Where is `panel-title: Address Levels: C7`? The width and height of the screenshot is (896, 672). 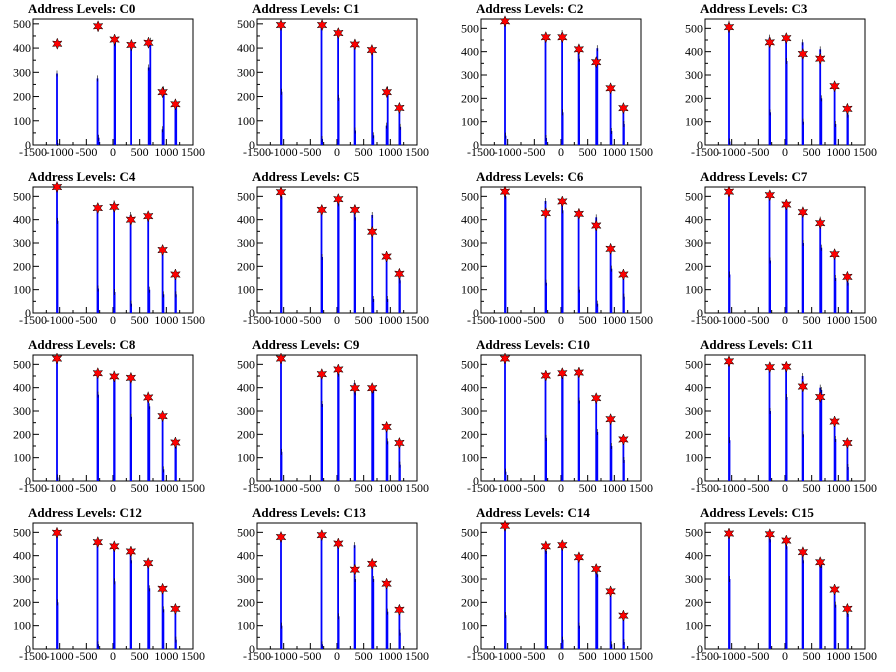
panel-title: Address Levels: C7 is located at coordinates (754, 176).